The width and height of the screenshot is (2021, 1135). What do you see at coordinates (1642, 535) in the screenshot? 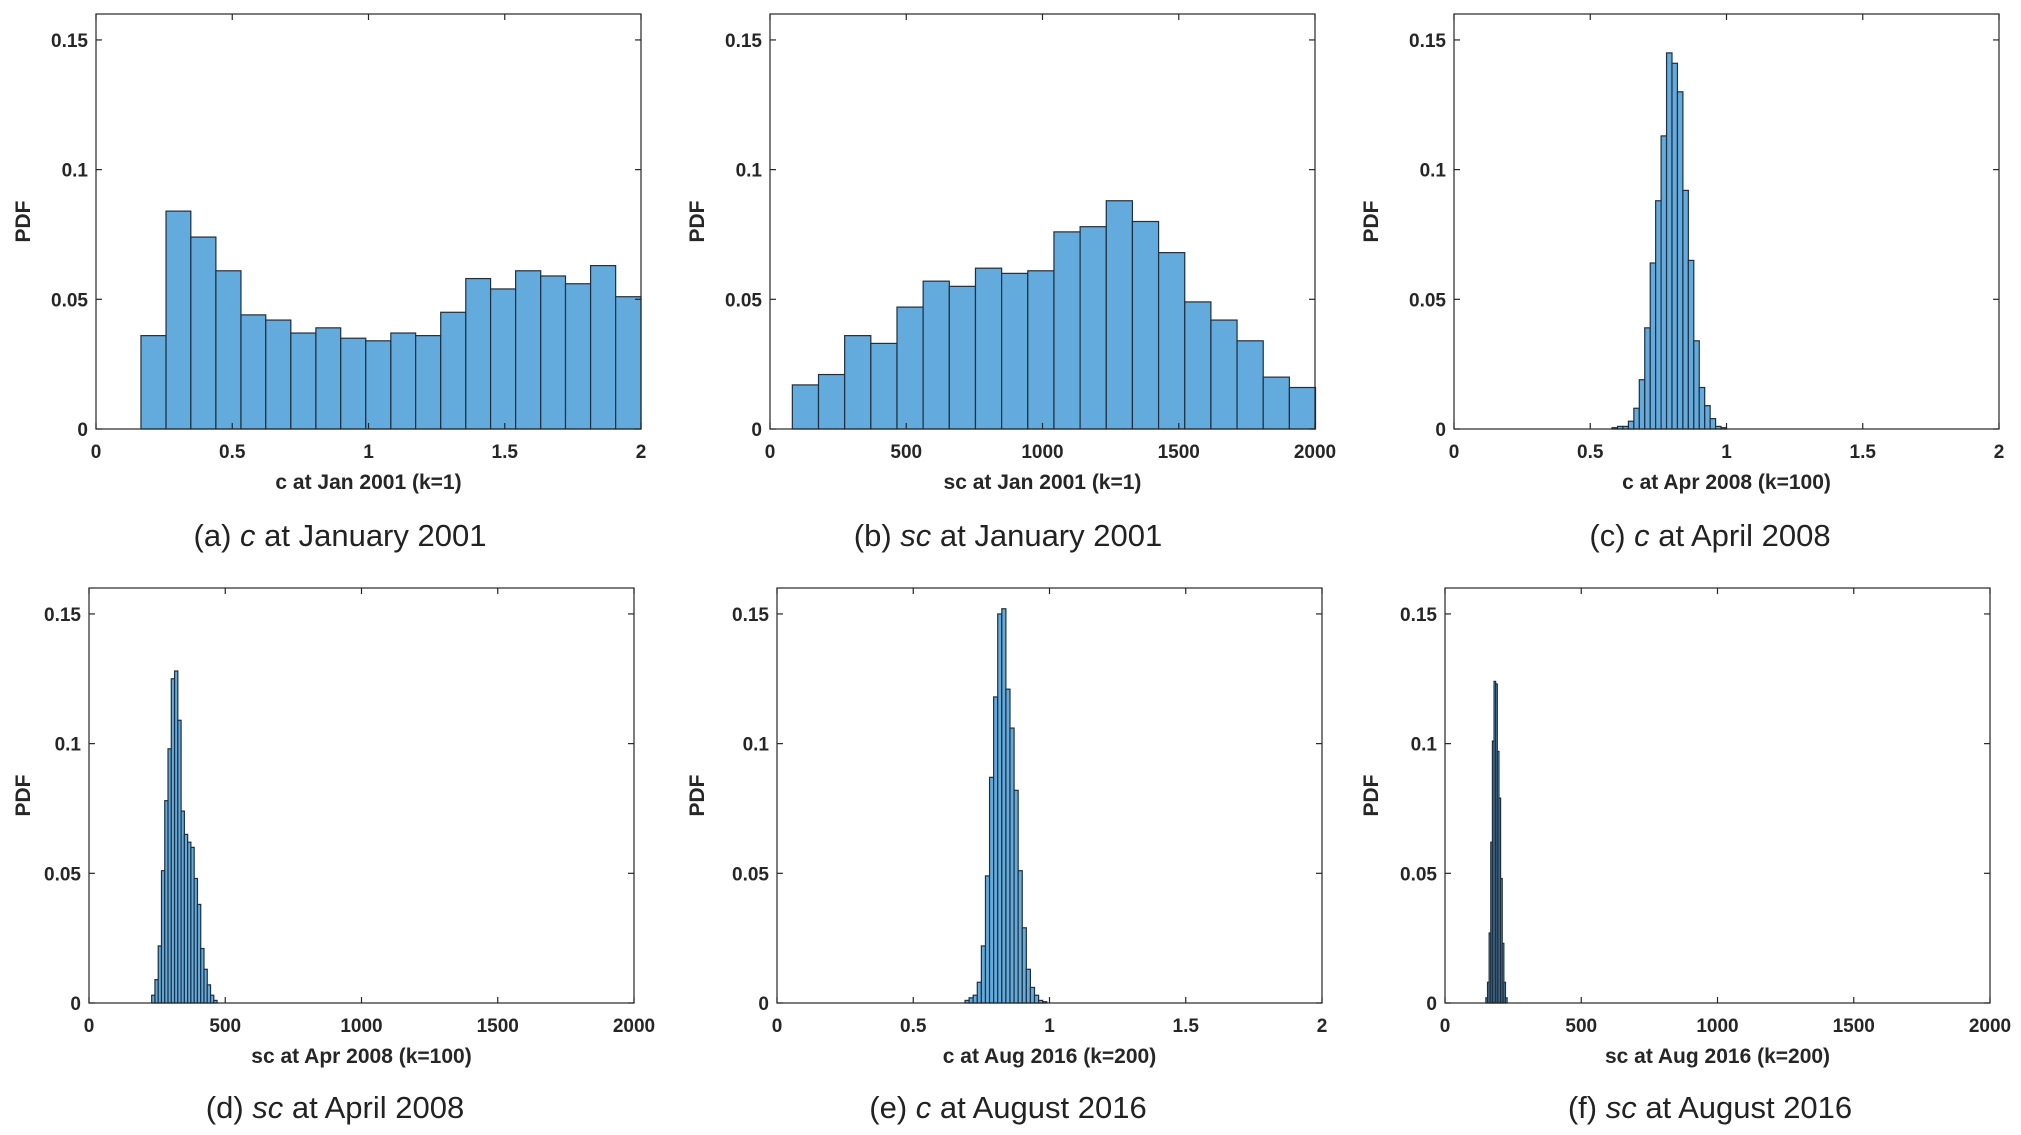
I see `caption-variable: c` at bounding box center [1642, 535].